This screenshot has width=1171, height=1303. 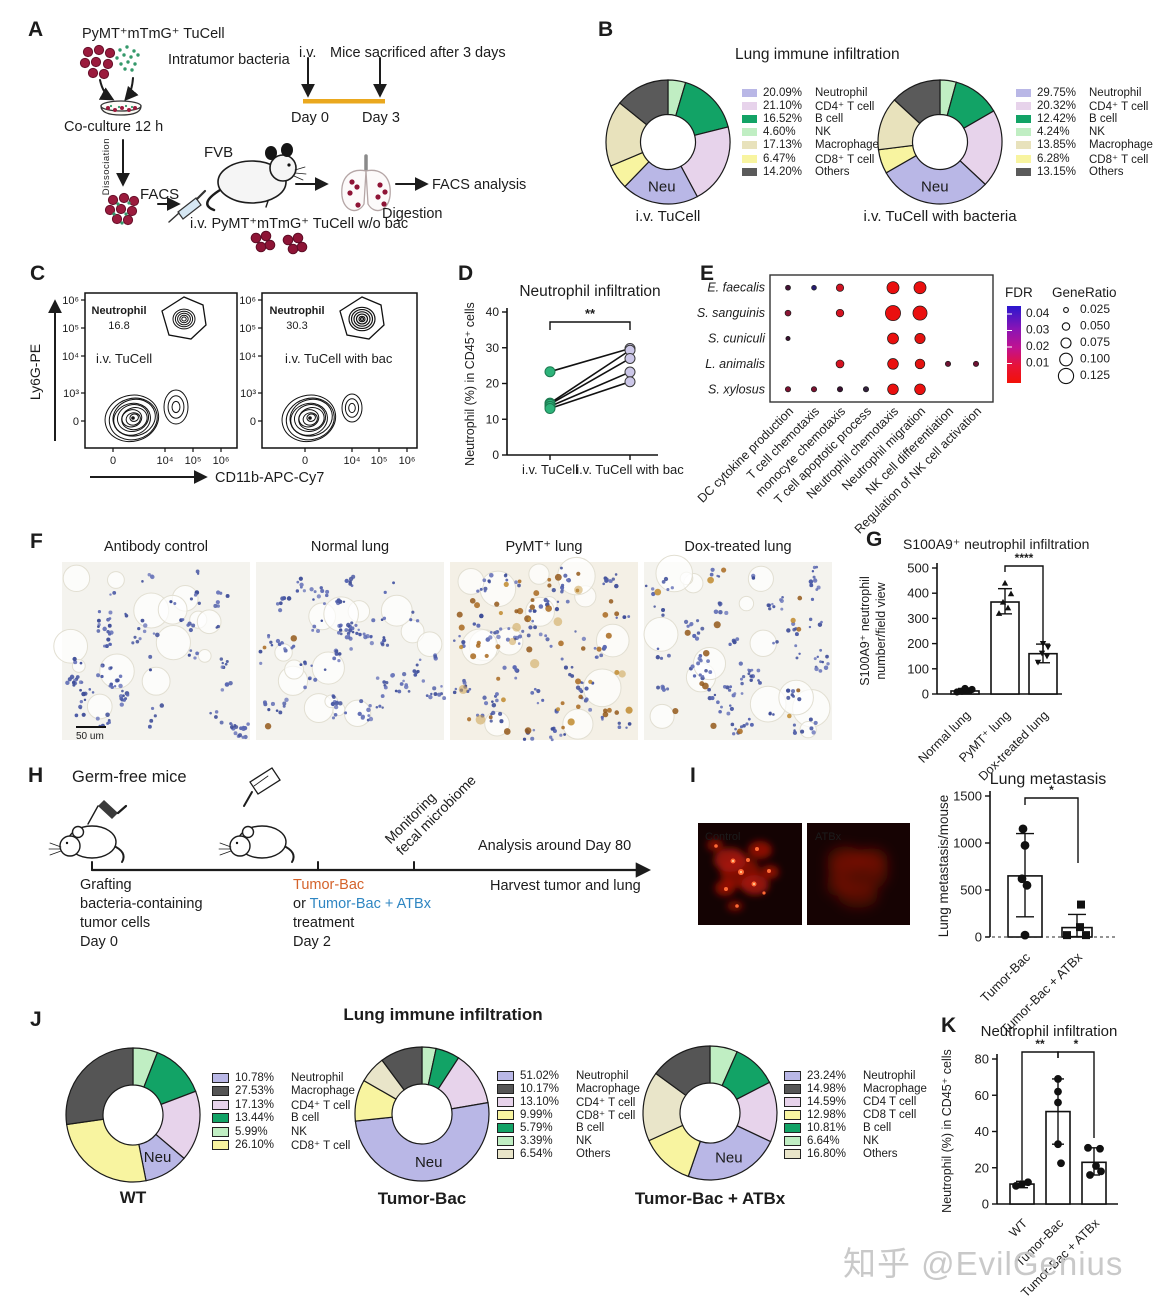 What do you see at coordinates (967, 796) in the screenshot?
I see `y-tick-label: 1500` at bounding box center [967, 796].